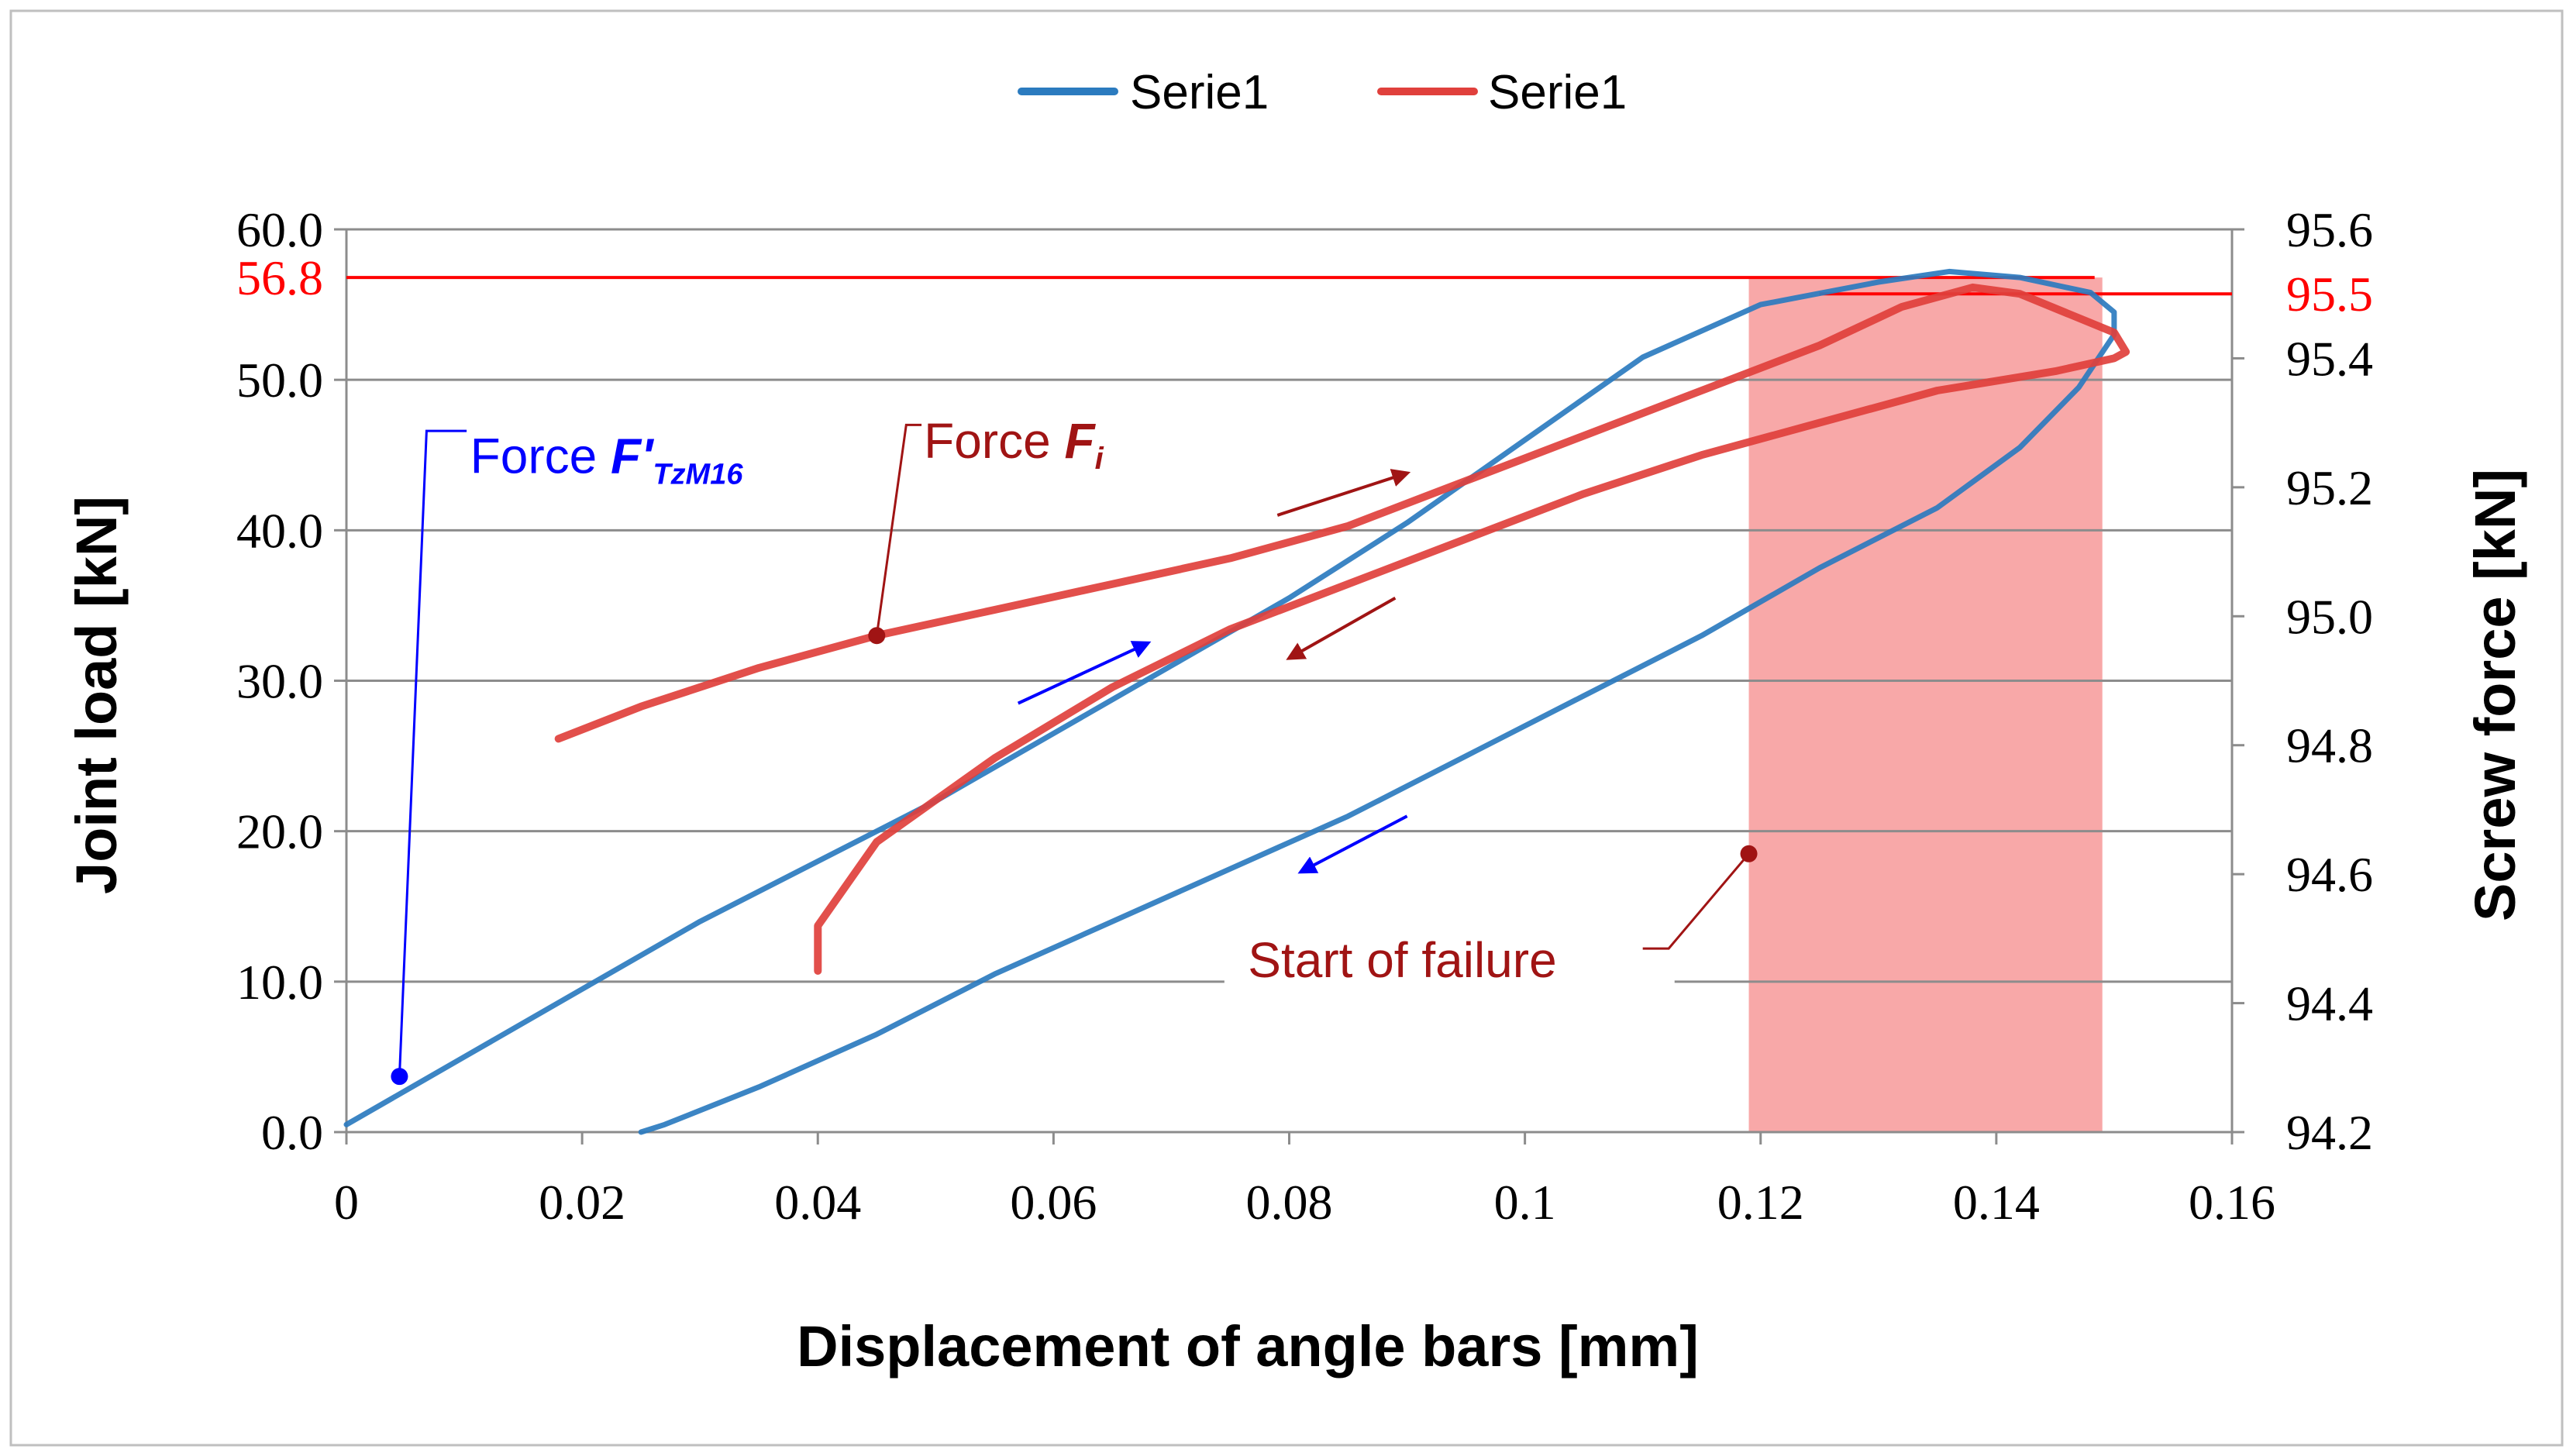  What do you see at coordinates (877, 636) in the screenshot?
I see `annotation-point-red` at bounding box center [877, 636].